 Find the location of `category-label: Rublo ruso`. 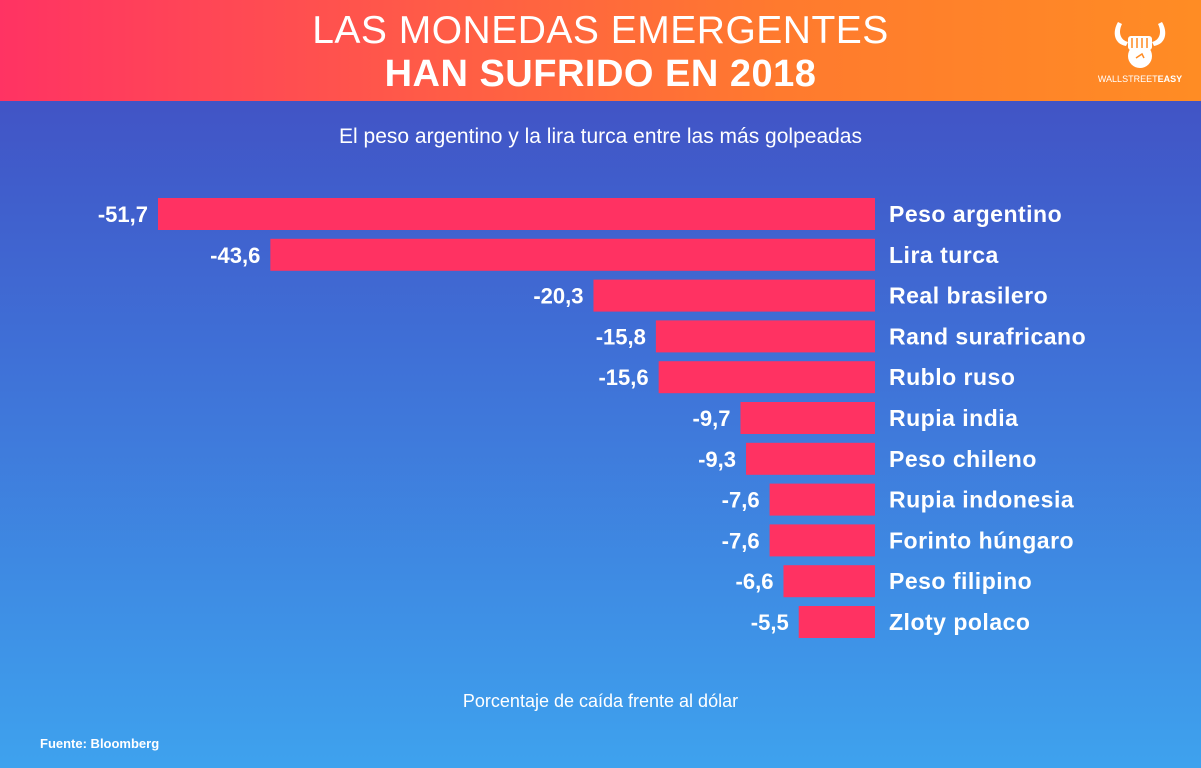

category-label: Rublo ruso is located at coordinates (952, 377).